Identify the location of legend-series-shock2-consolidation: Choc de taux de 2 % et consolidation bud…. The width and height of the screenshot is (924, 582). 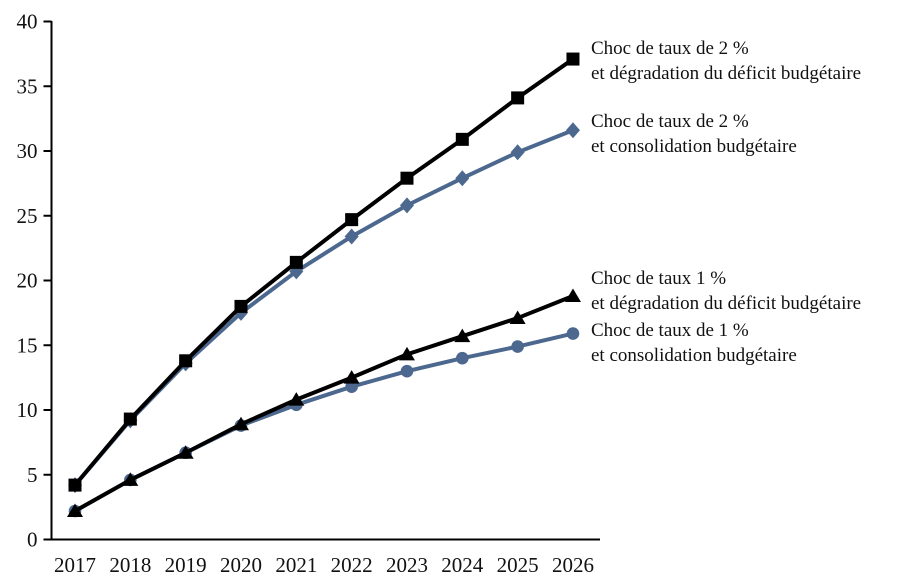
(757, 134).